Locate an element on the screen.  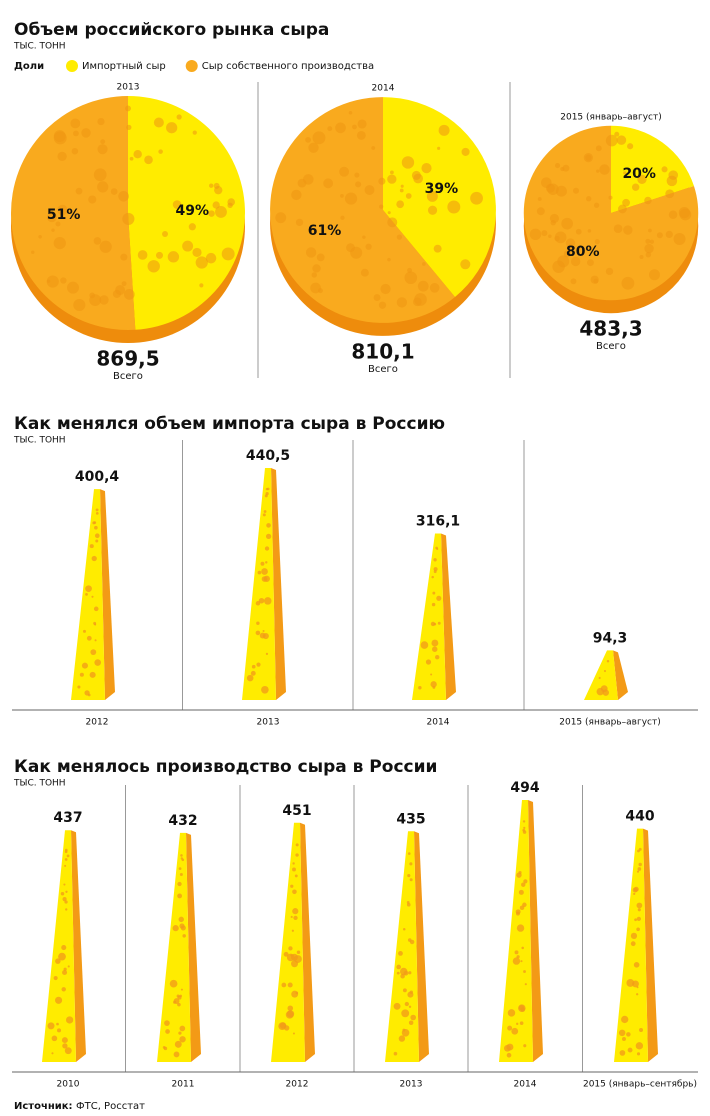
legend-title: Доли is located at coordinates (29, 66).